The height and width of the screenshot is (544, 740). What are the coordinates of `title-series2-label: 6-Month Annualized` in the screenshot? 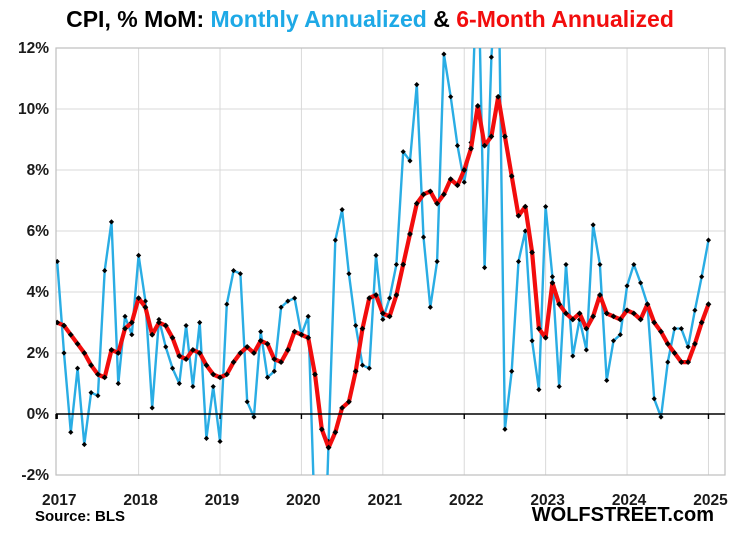 It's located at (565, 19).